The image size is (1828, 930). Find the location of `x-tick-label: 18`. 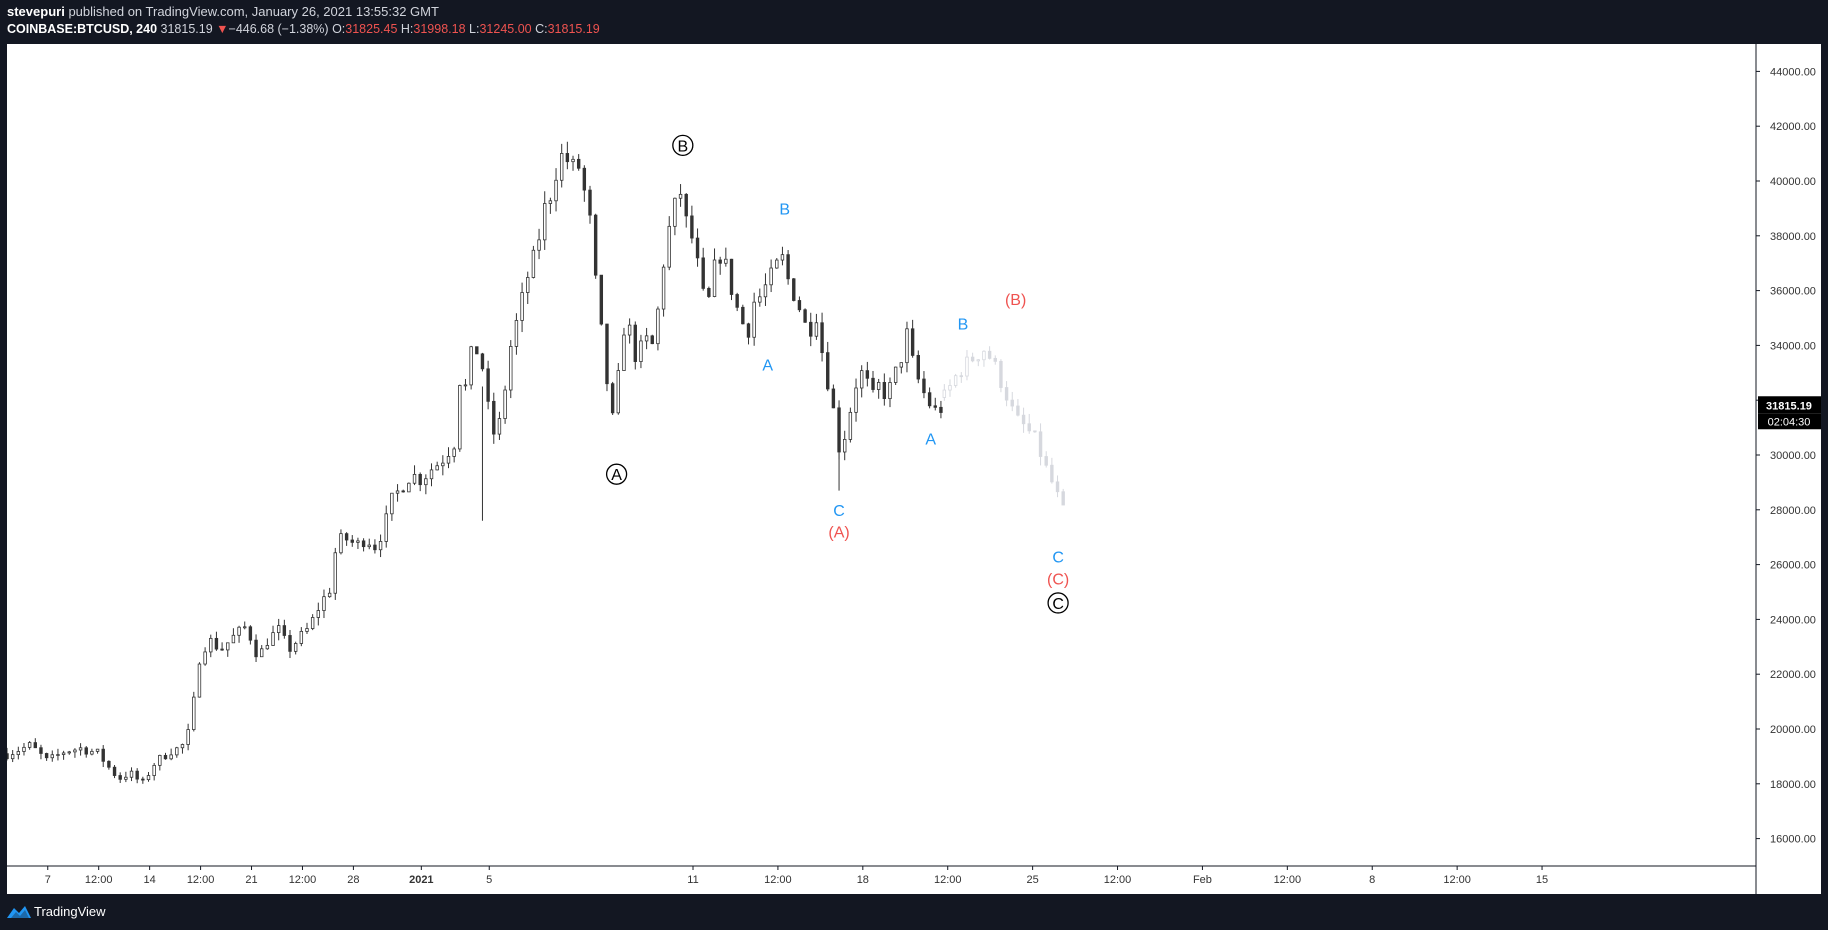

x-tick-label: 18 is located at coordinates (863, 880).